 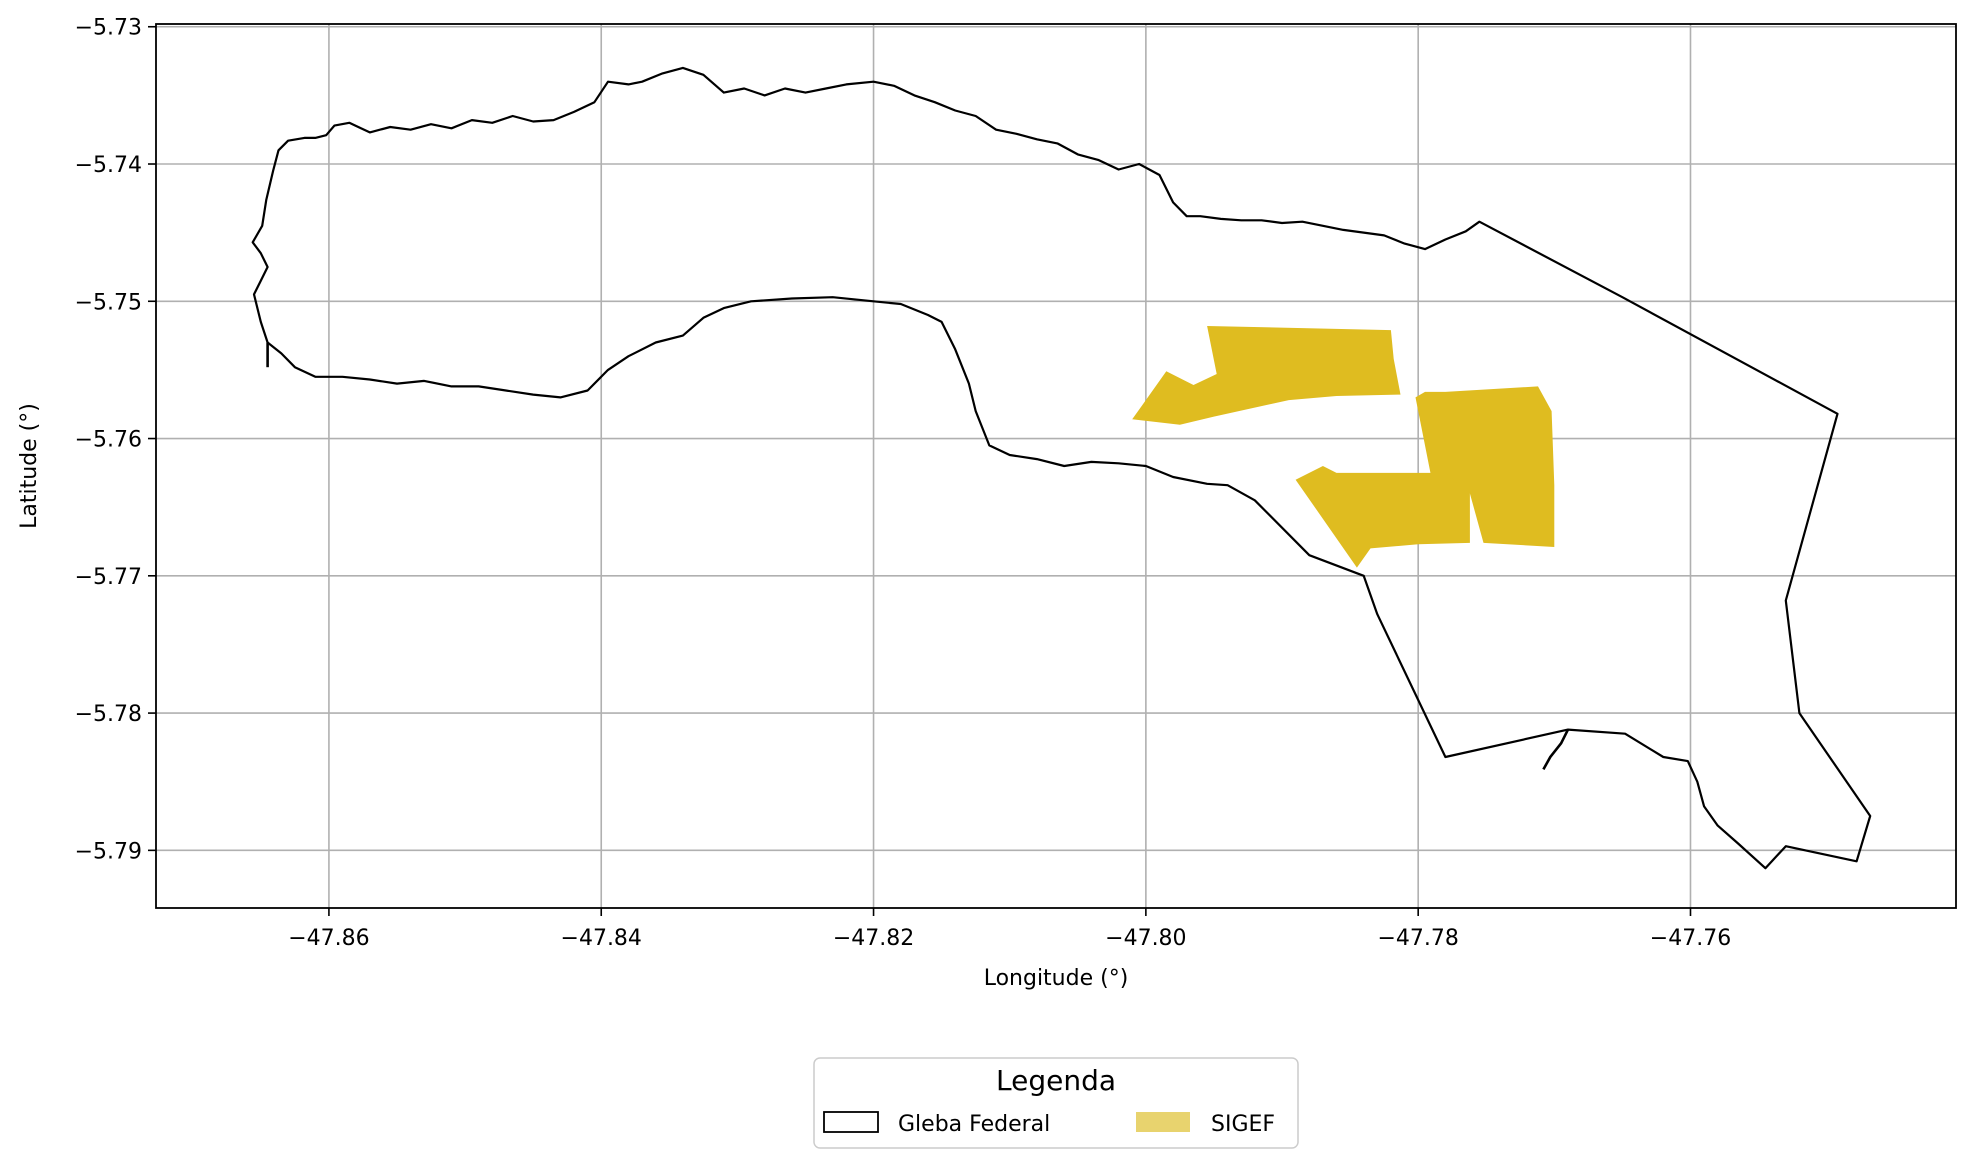 I want to click on legend-label-sigef: SIGEF, so click(x=1243, y=1124).